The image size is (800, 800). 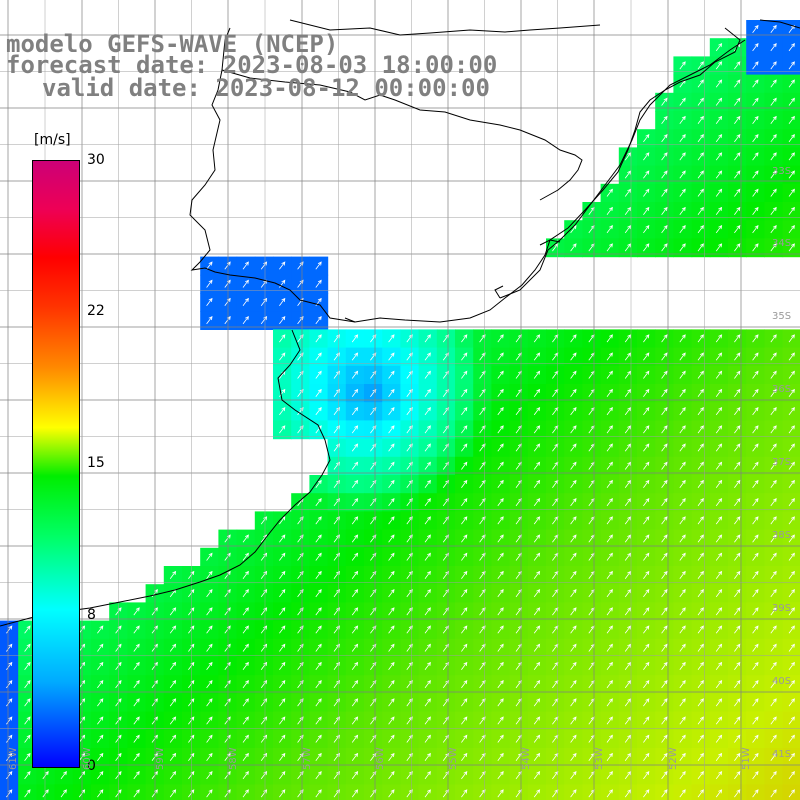 I want to click on title-valid-date: valid date: 2023-08-12 00:00:00, so click(x=266, y=88).